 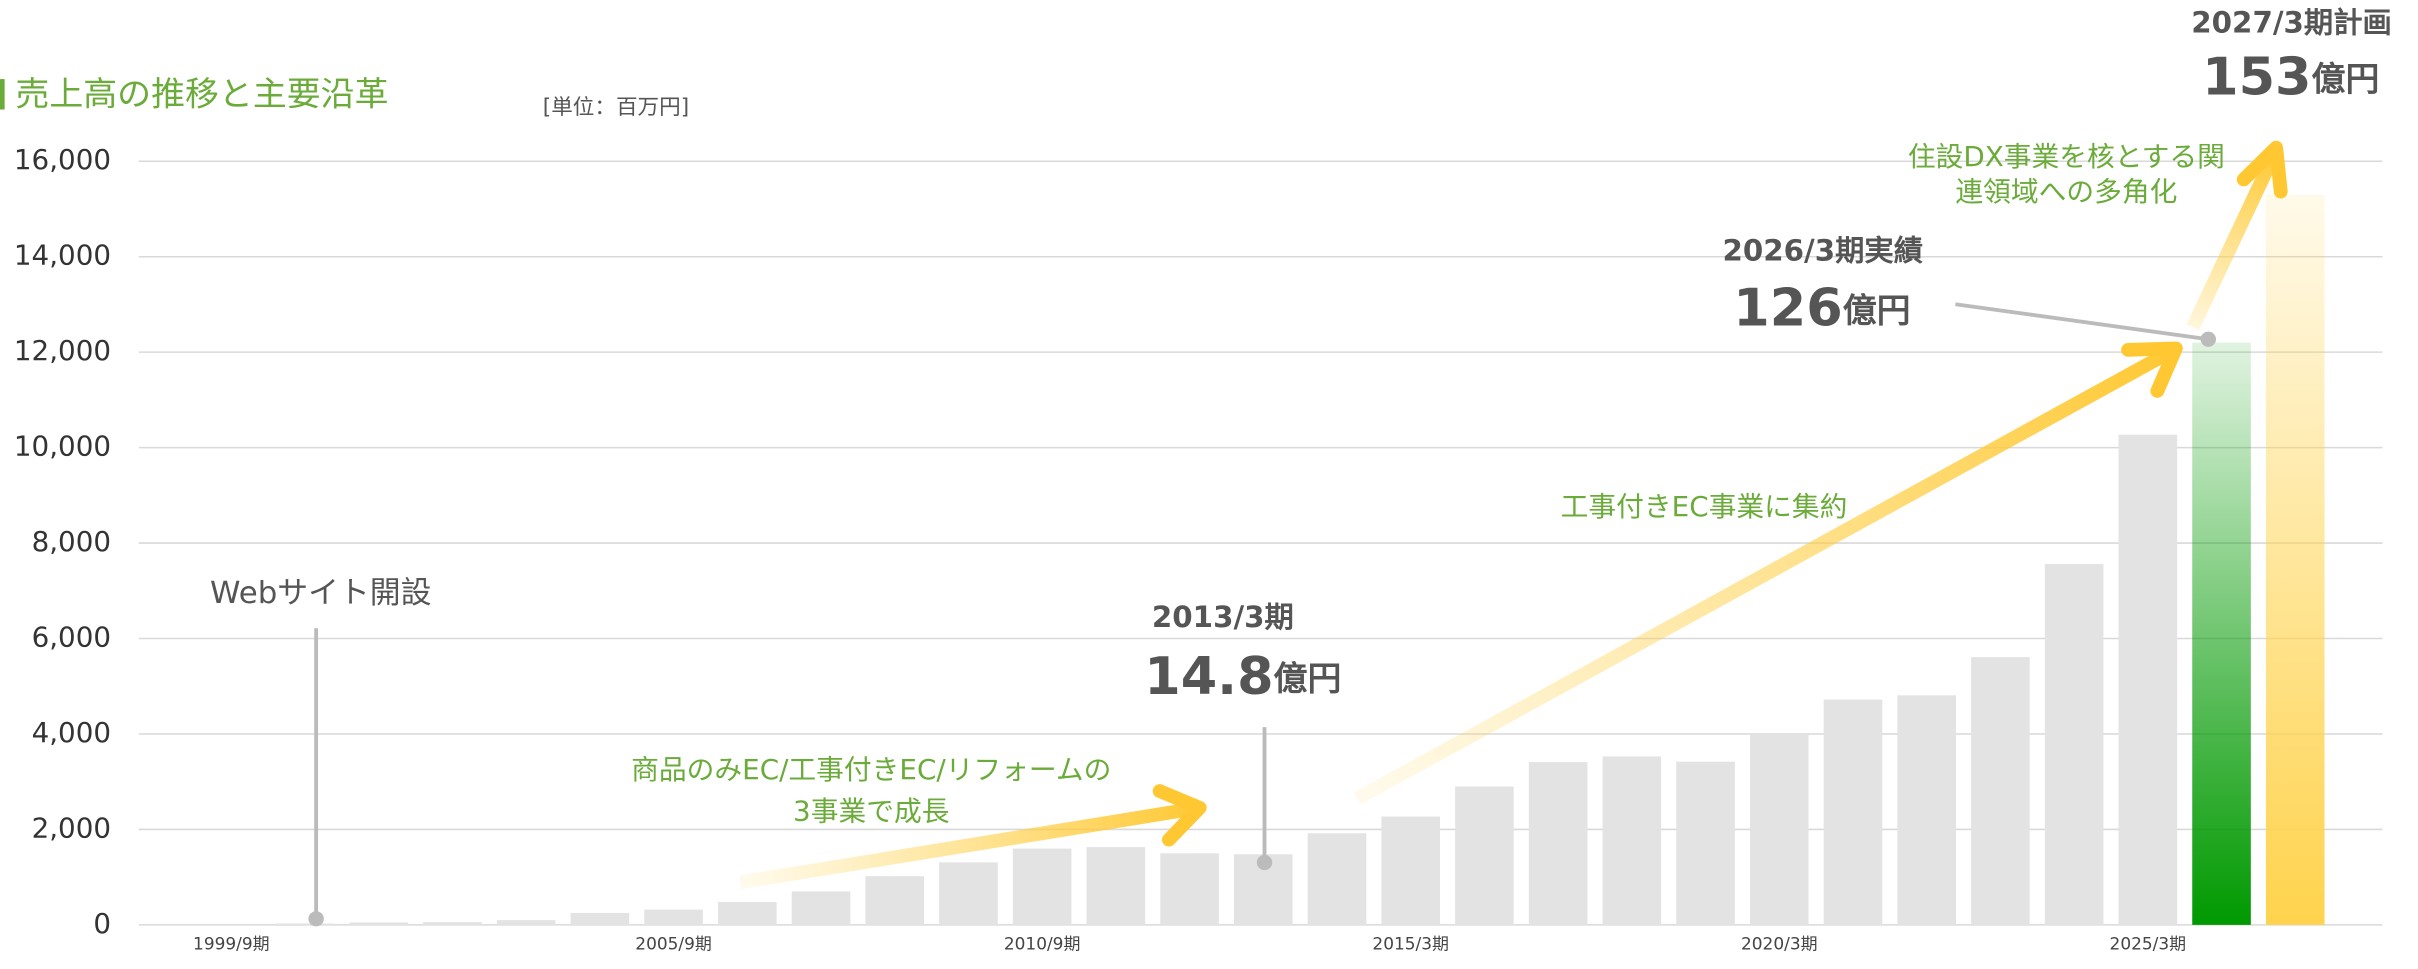 What do you see at coordinates (71, 541) in the screenshot?
I see `y-tick-label: 8,000` at bounding box center [71, 541].